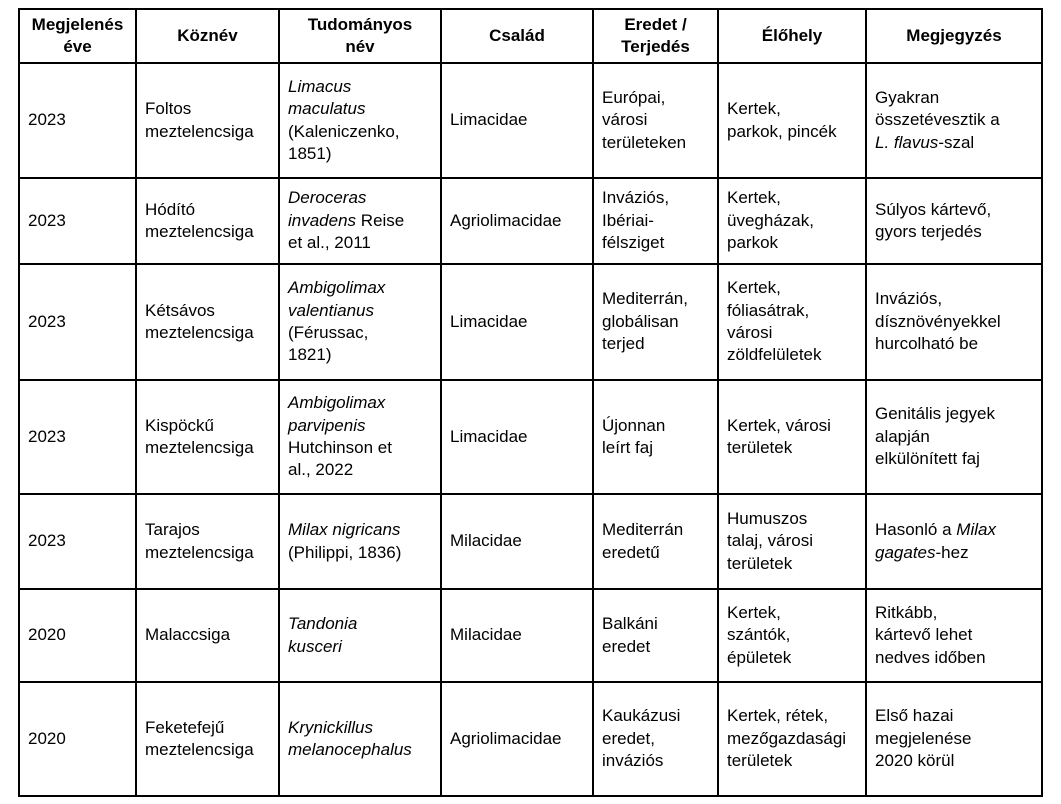 The height and width of the screenshot is (804, 1061). Describe the element at coordinates (792, 635) in the screenshot. I see `cell-habitat: Kertek, szántók, épületek` at that location.